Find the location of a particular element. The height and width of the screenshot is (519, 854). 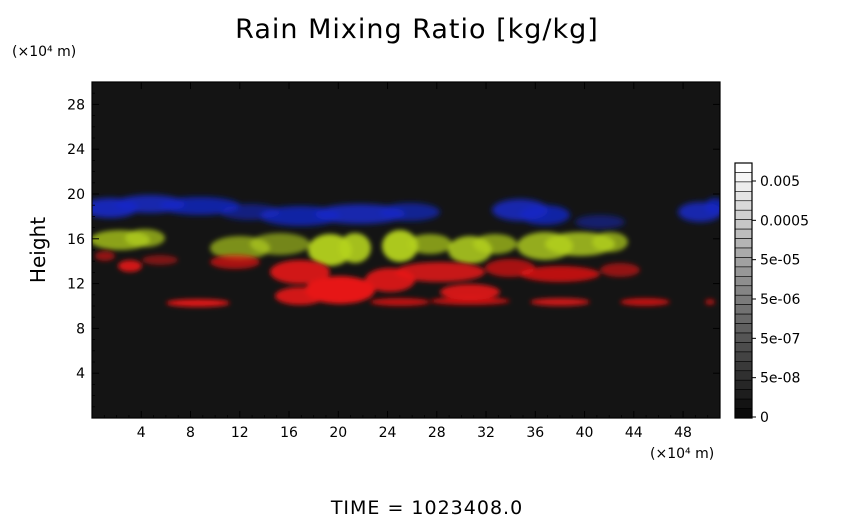

red-layer is located at coordinates (405, 279).